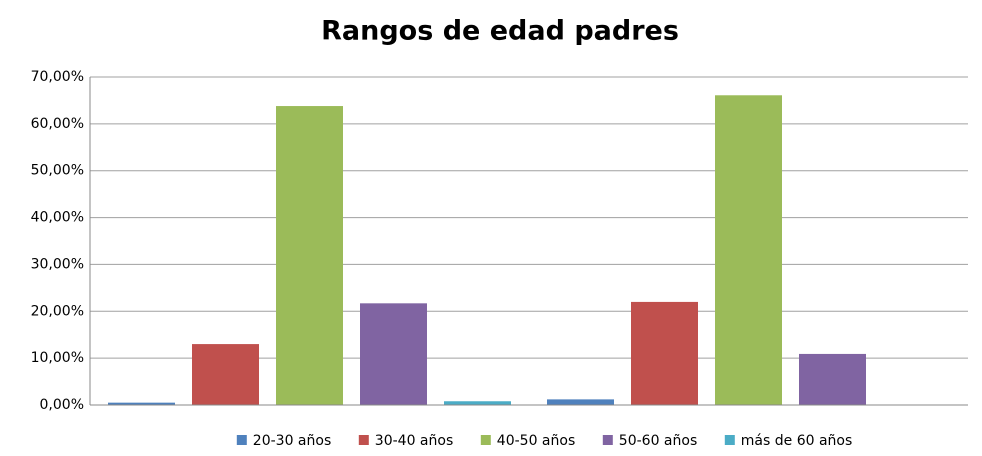 The height and width of the screenshot is (456, 982). What do you see at coordinates (57, 218) in the screenshot?
I see `y-tick-label: 40,00%` at bounding box center [57, 218].